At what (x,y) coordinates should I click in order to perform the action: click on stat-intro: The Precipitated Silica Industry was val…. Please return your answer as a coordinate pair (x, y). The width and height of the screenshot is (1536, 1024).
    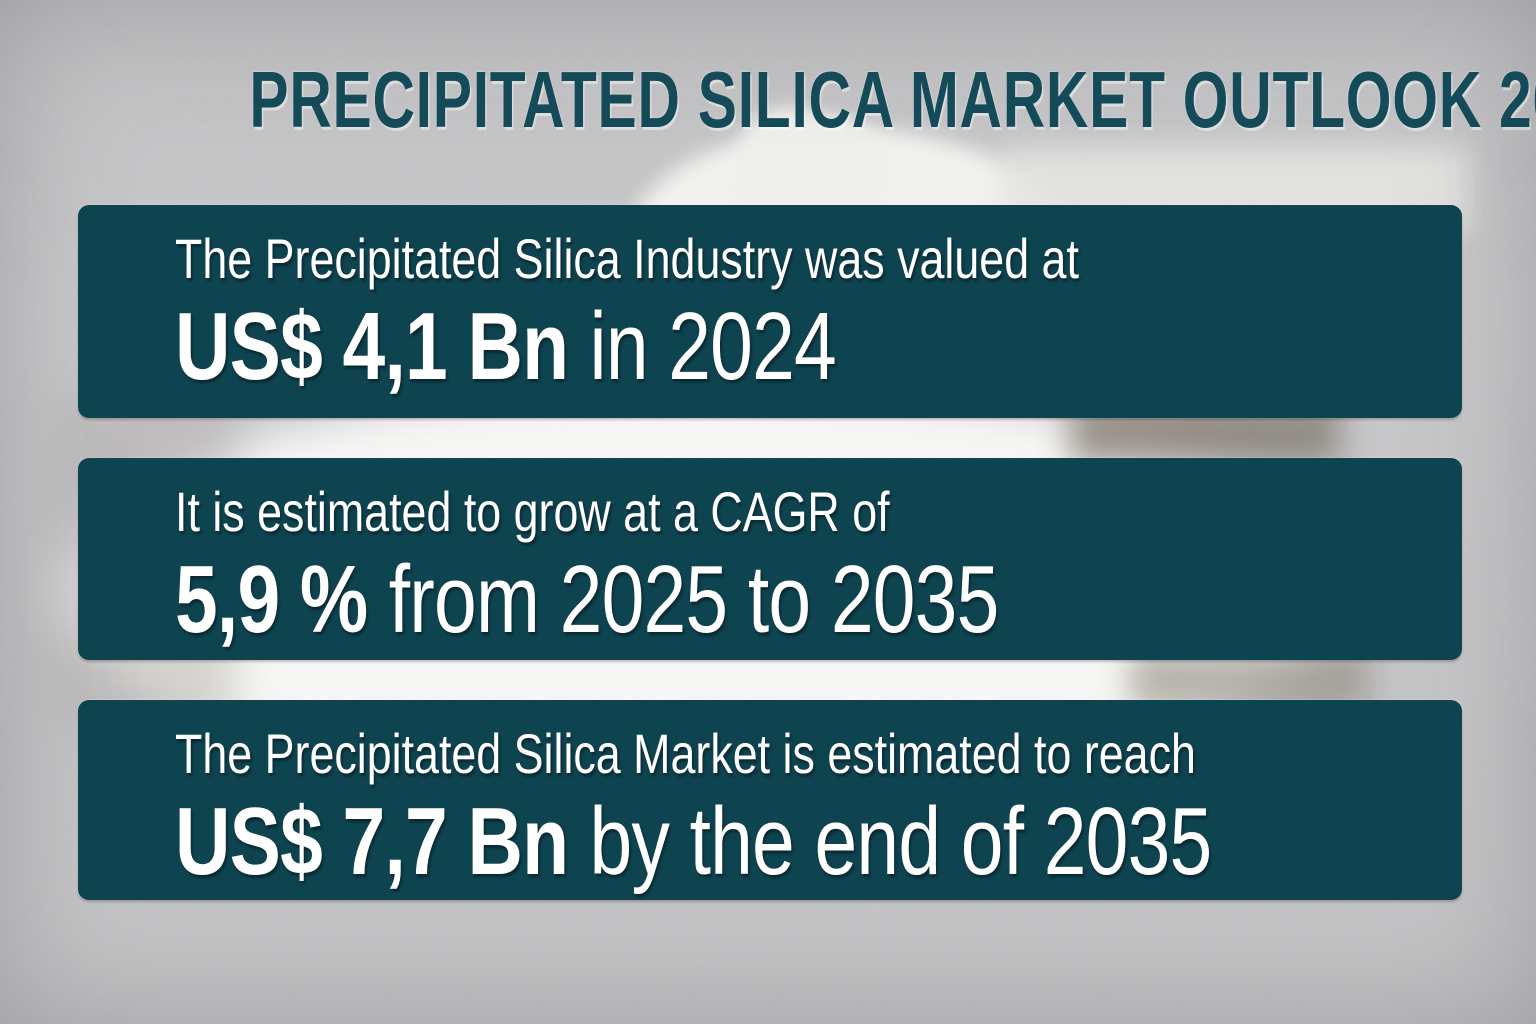
    Looking at the image, I should click on (627, 258).